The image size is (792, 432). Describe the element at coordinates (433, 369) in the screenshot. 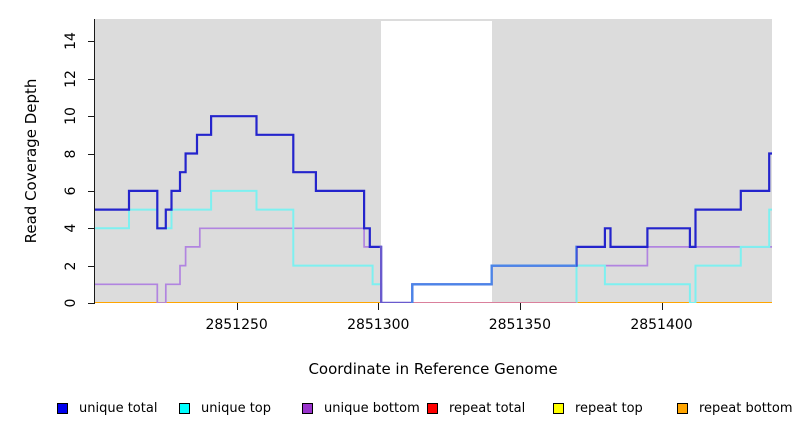

I see `x-axis-title: Coordinate in Reference Genome` at that location.